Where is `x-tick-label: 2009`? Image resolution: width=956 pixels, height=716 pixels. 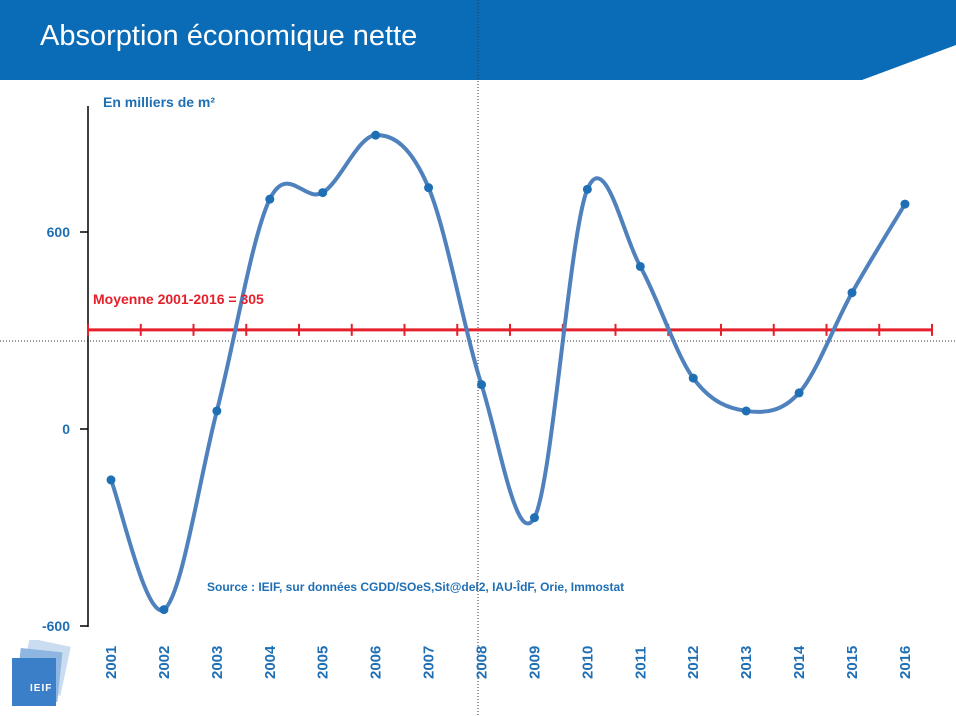 x-tick-label: 2009 is located at coordinates (534, 662).